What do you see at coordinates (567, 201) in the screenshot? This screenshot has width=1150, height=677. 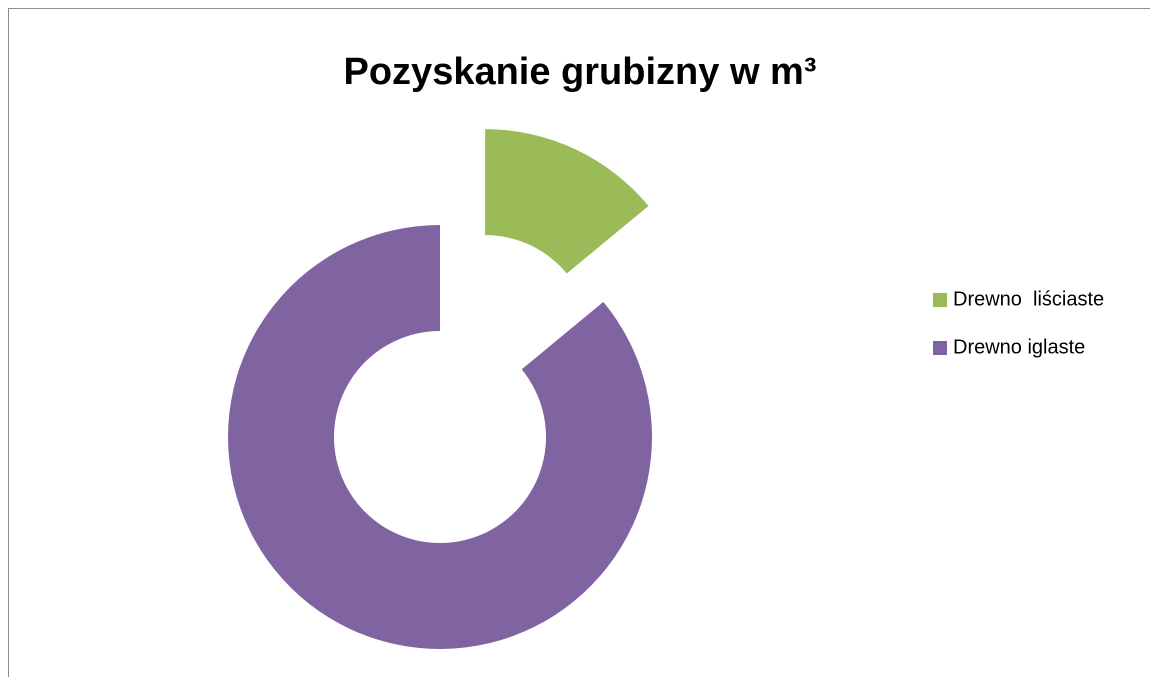 I see `donut-slice` at bounding box center [567, 201].